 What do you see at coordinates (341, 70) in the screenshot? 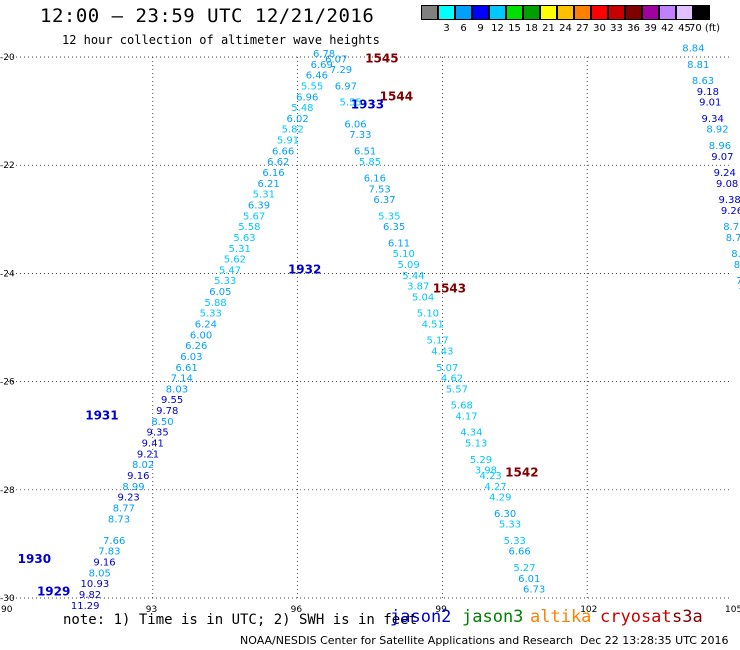
I see `wave-height-value: 7.29` at bounding box center [341, 70].